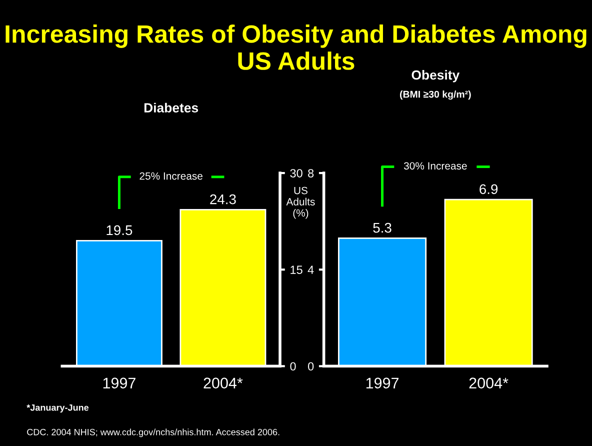 Image resolution: width=592 pixels, height=446 pixels. What do you see at coordinates (296, 173) in the screenshot?
I see `y-tick-label: 30` at bounding box center [296, 173].